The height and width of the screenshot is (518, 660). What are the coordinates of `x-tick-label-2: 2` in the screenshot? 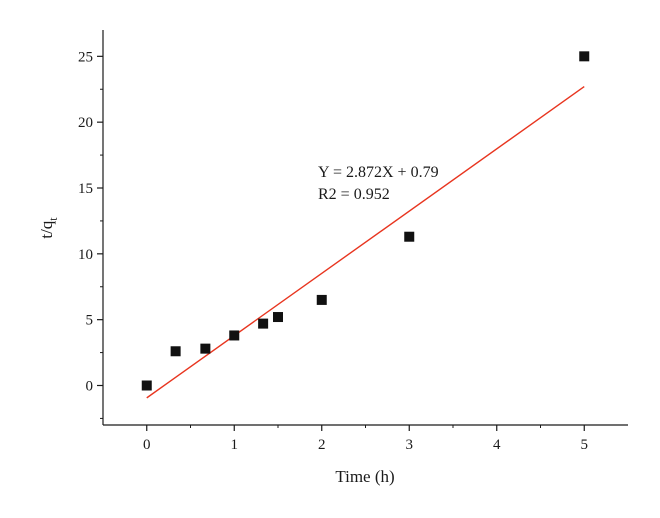 It's located at (322, 445).